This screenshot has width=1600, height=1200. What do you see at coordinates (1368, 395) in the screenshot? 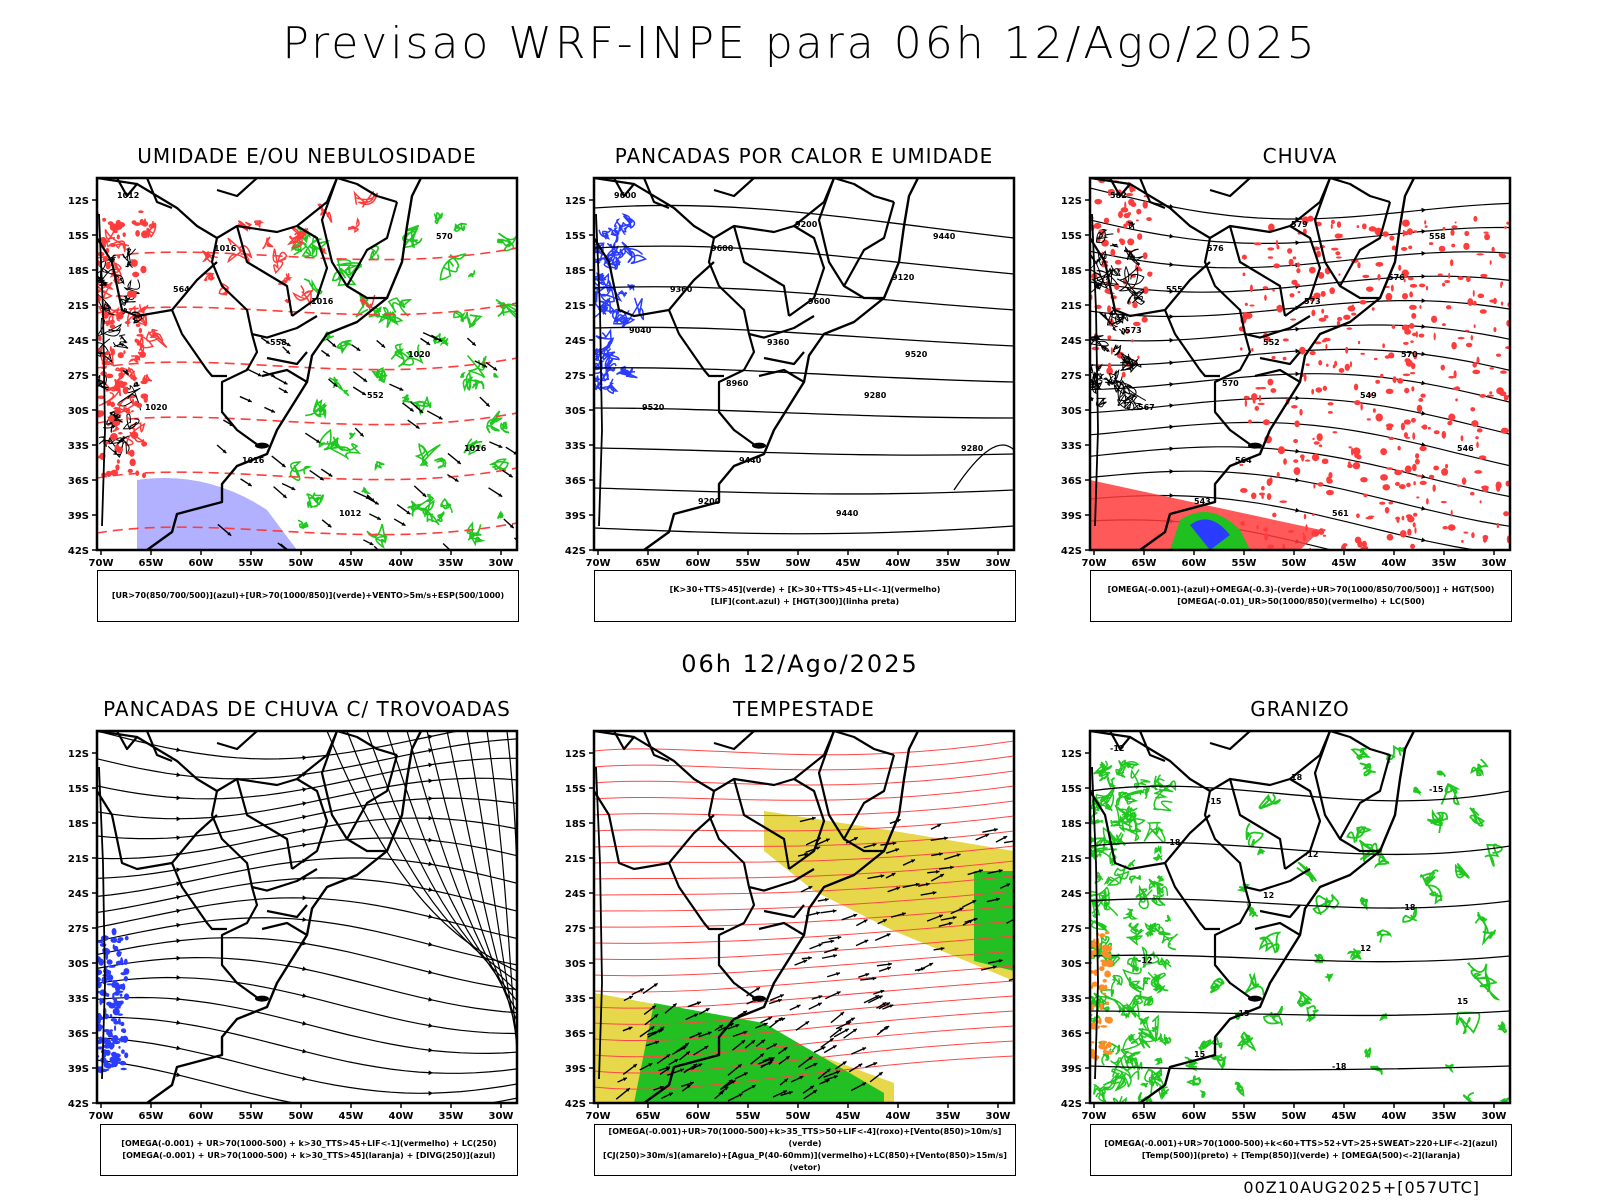
I see `contour-label: 549` at bounding box center [1368, 395].